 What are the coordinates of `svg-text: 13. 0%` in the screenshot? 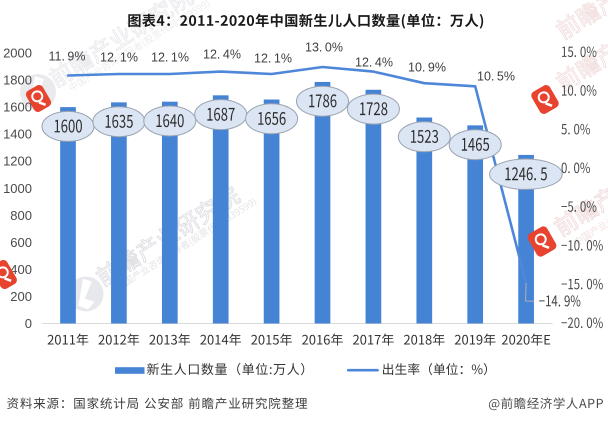 It's located at (324, 48).